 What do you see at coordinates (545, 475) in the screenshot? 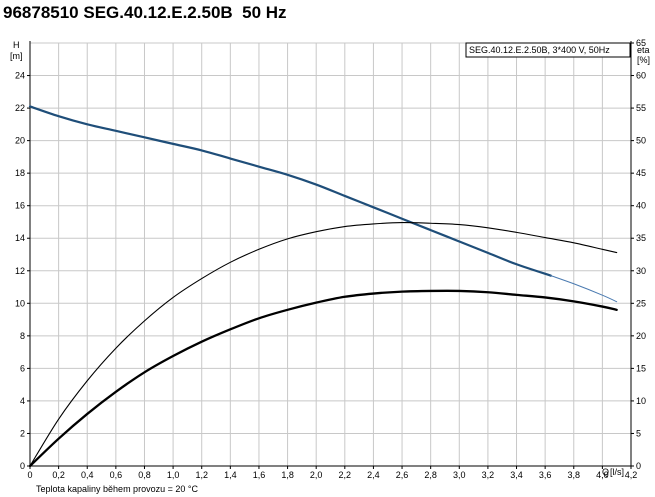
I see `x-tick-label: 3,6` at bounding box center [545, 475].